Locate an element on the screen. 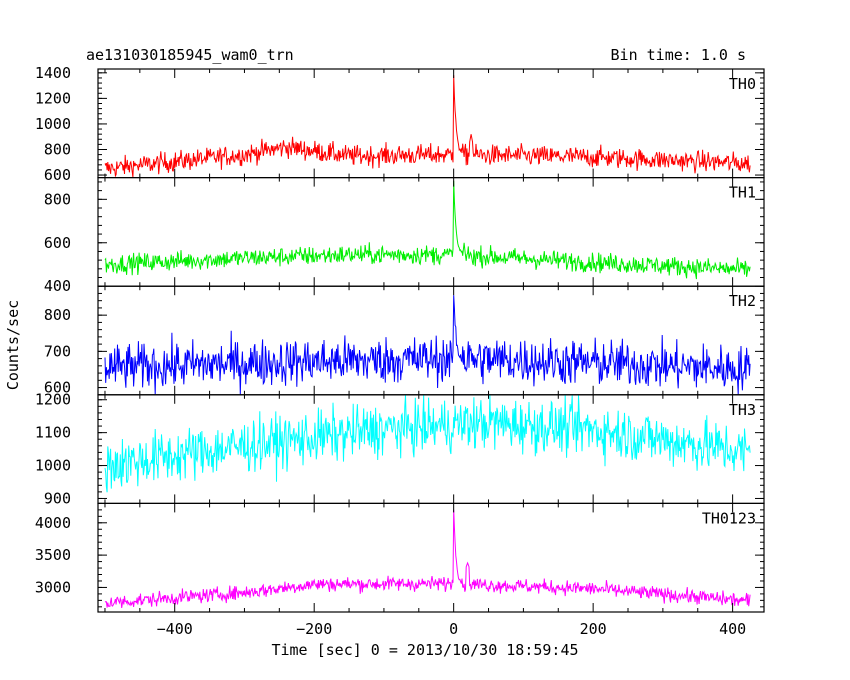 The width and height of the screenshot is (850, 680). x-tick-label: −400 is located at coordinates (175, 629).